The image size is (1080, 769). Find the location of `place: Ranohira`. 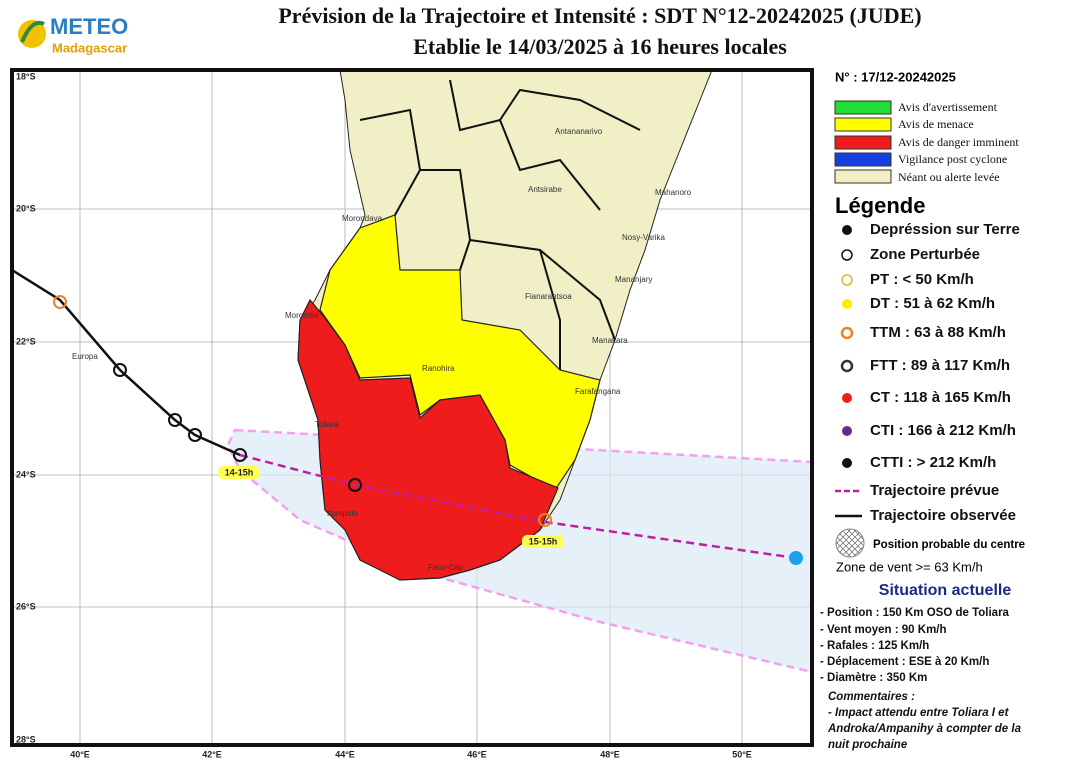

place: Ranohira is located at coordinates (438, 368).